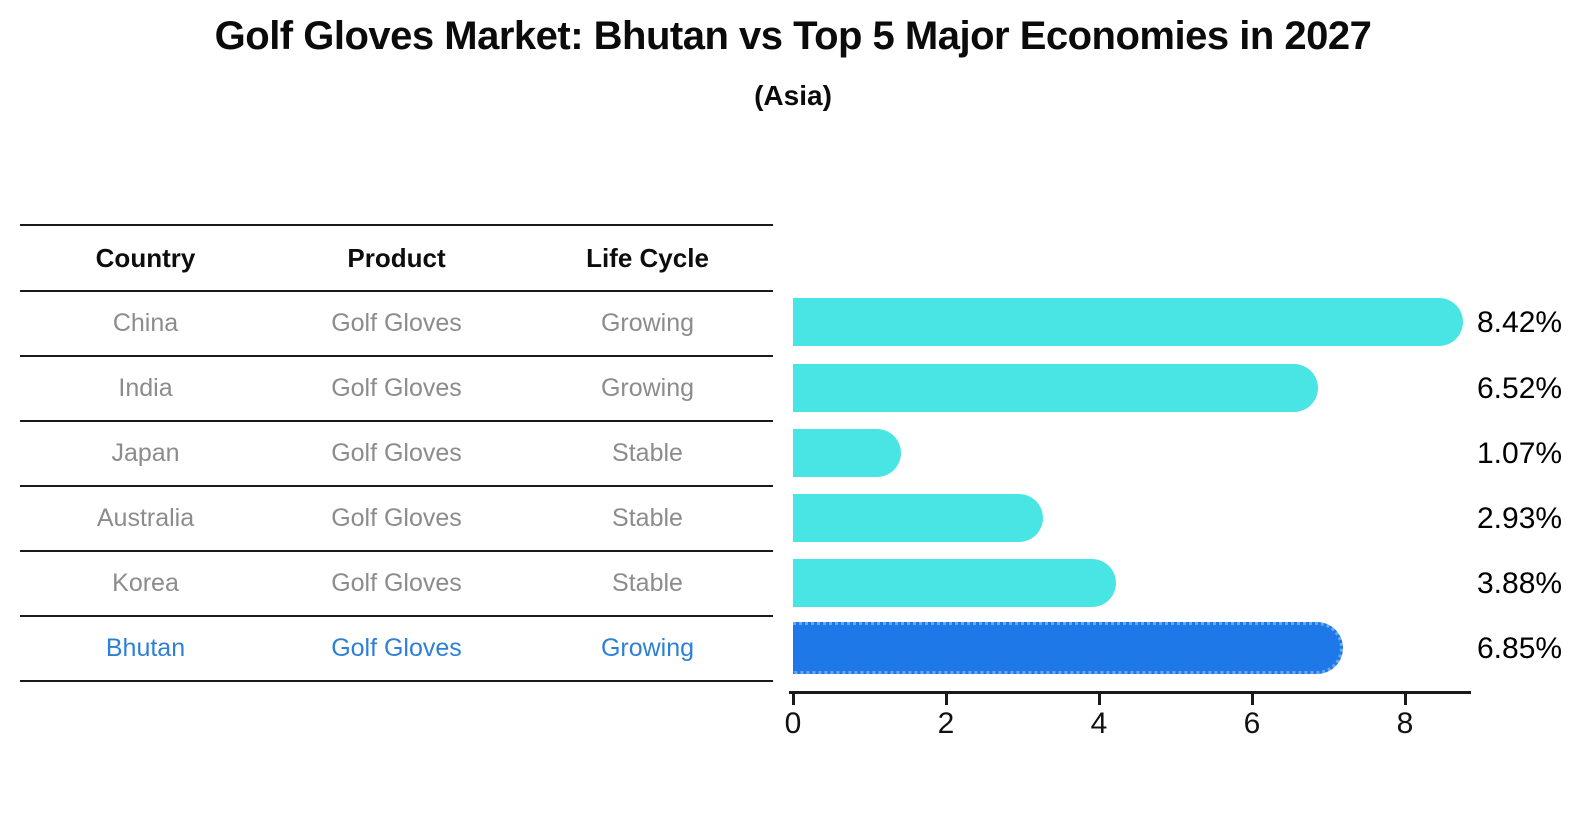  I want to click on cell-country: Japan, so click(145, 453).